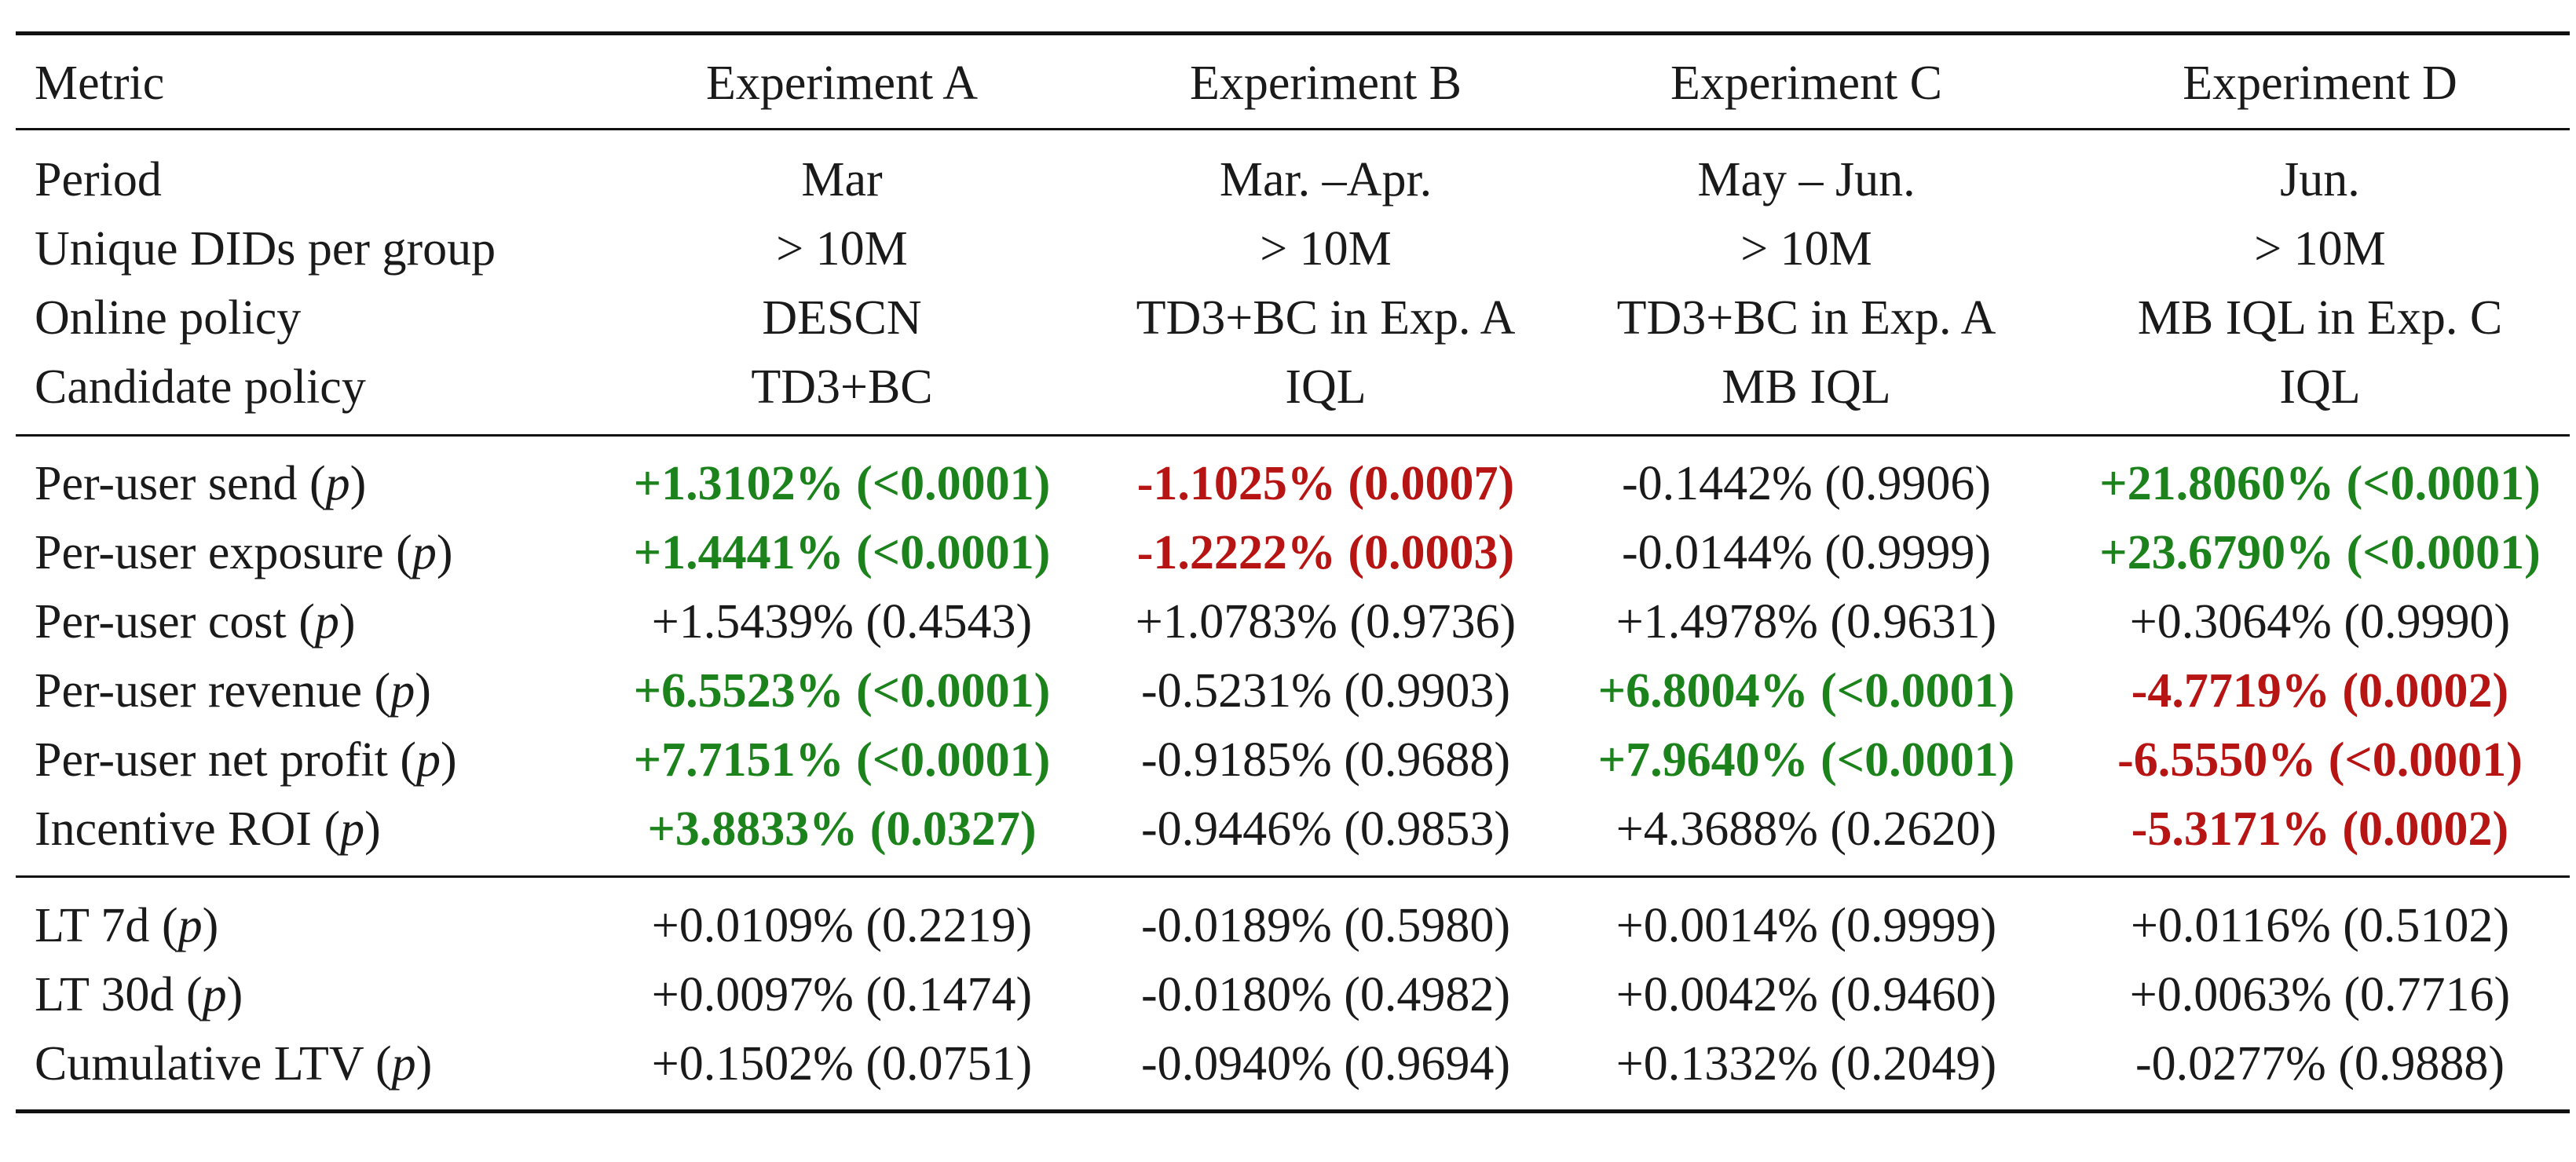  Describe the element at coordinates (2320, 994) in the screenshot. I see `result-cell: +0.0063% (0.7716)` at that location.